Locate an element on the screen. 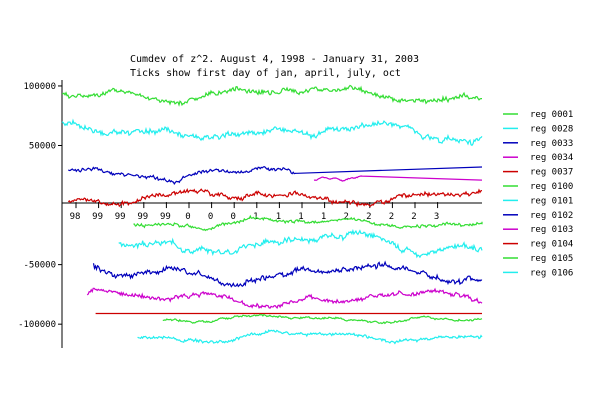 The width and height of the screenshot is (600, 400). legend-label: reg 0104 is located at coordinates (551, 245).